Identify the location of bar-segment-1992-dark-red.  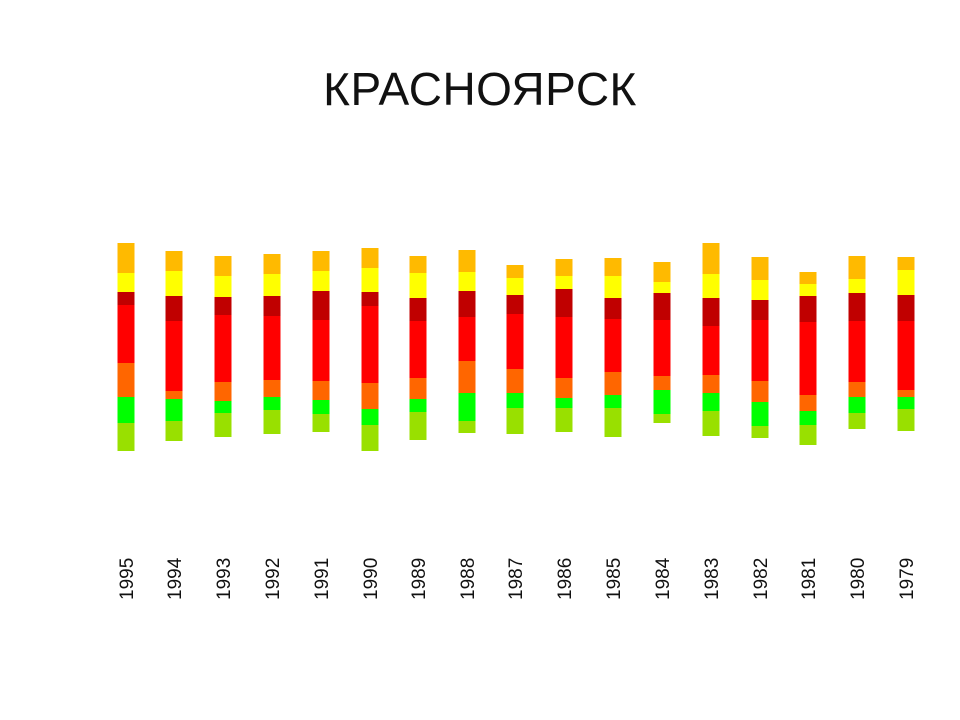
(272, 306).